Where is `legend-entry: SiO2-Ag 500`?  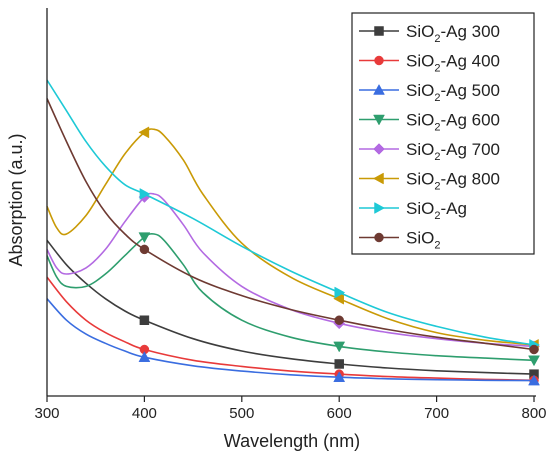
legend-entry: SiO2-Ag 500 is located at coordinates (429, 92).